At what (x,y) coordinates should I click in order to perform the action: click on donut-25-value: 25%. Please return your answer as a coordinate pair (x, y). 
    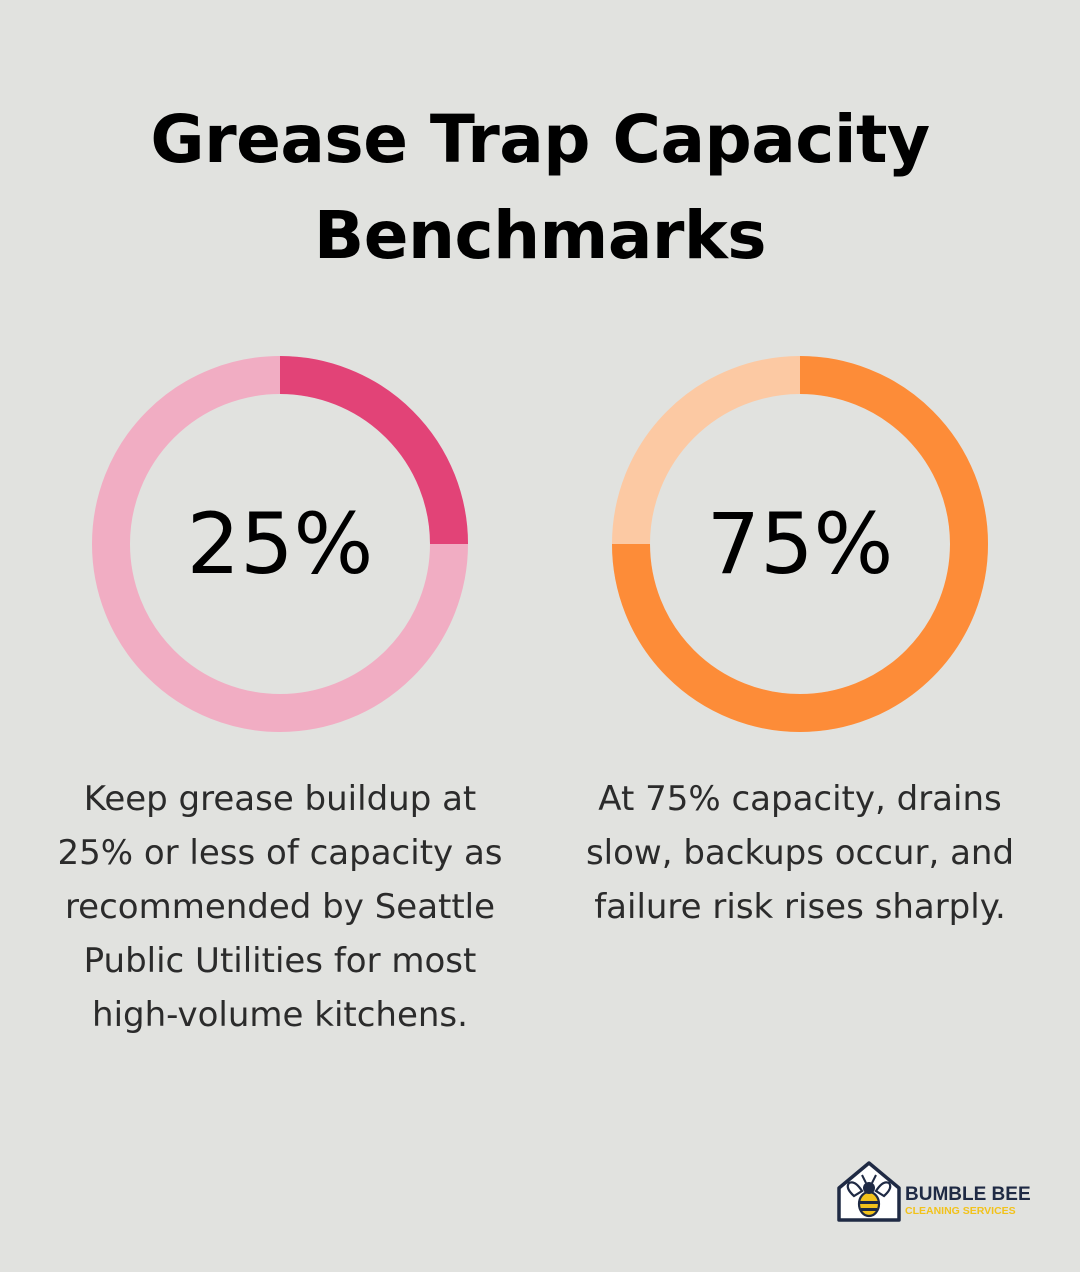
    Looking at the image, I should click on (280, 544).